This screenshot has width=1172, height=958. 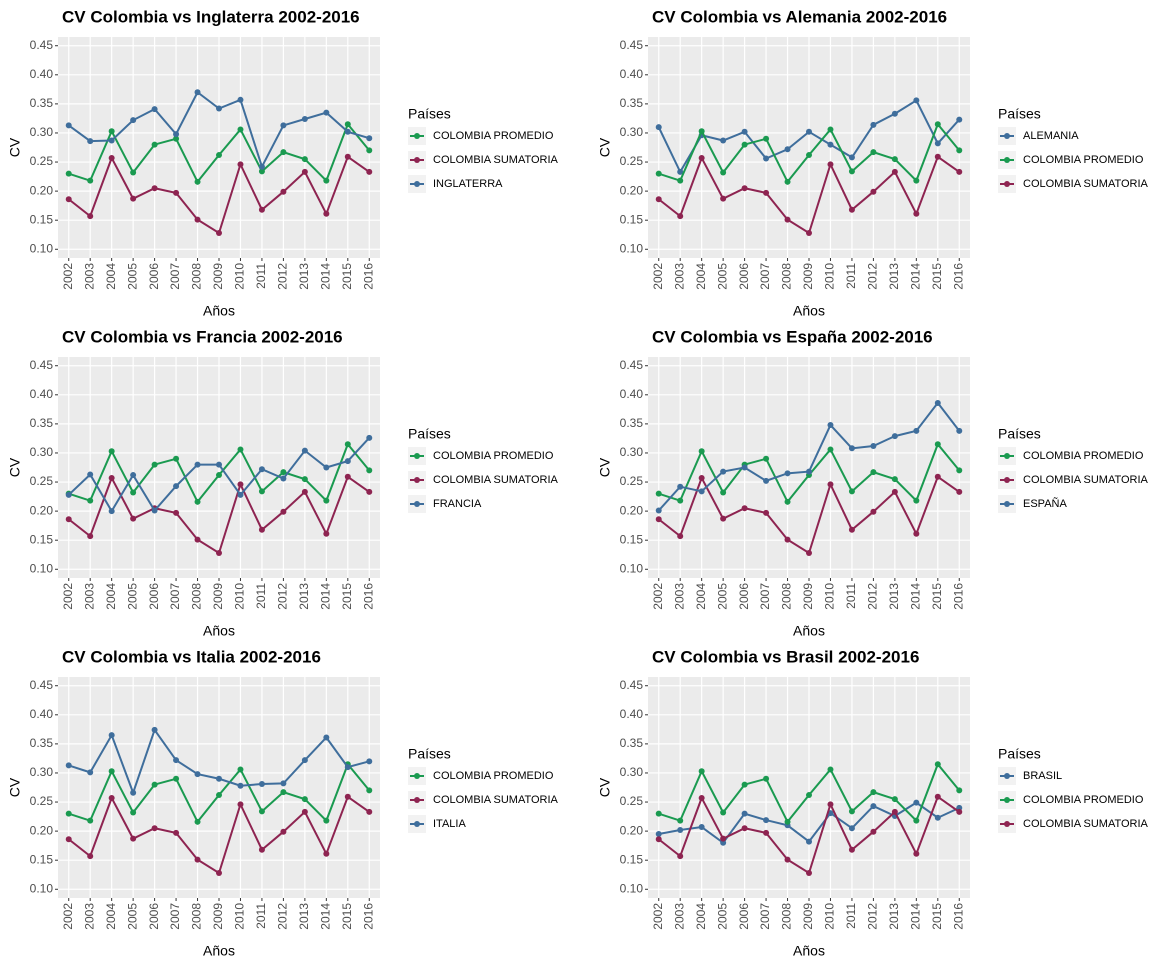 I want to click on x-axis-title: Años, so click(x=809, y=950).